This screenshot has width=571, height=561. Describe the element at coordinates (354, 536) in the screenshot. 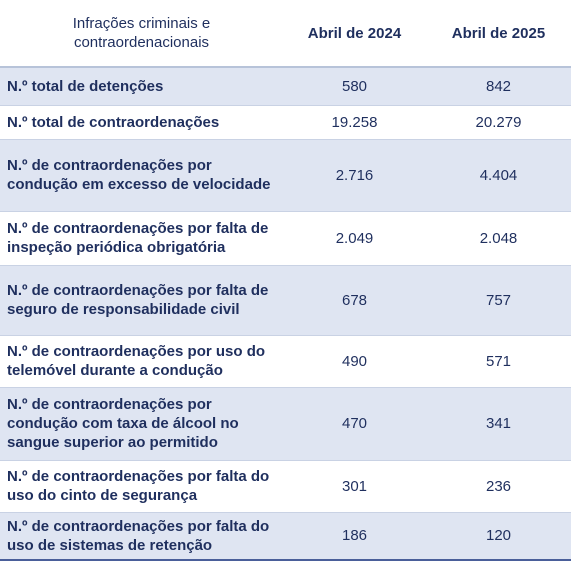

I see `value-2024: 186` at that location.